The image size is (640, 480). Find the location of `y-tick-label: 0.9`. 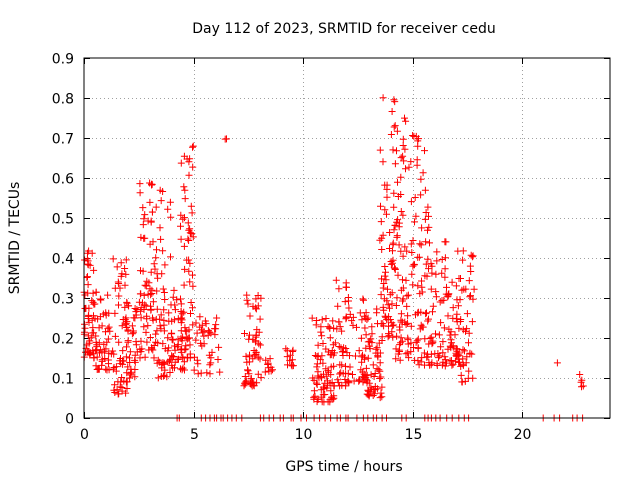

y-tick-label: 0.9 is located at coordinates (63, 60).